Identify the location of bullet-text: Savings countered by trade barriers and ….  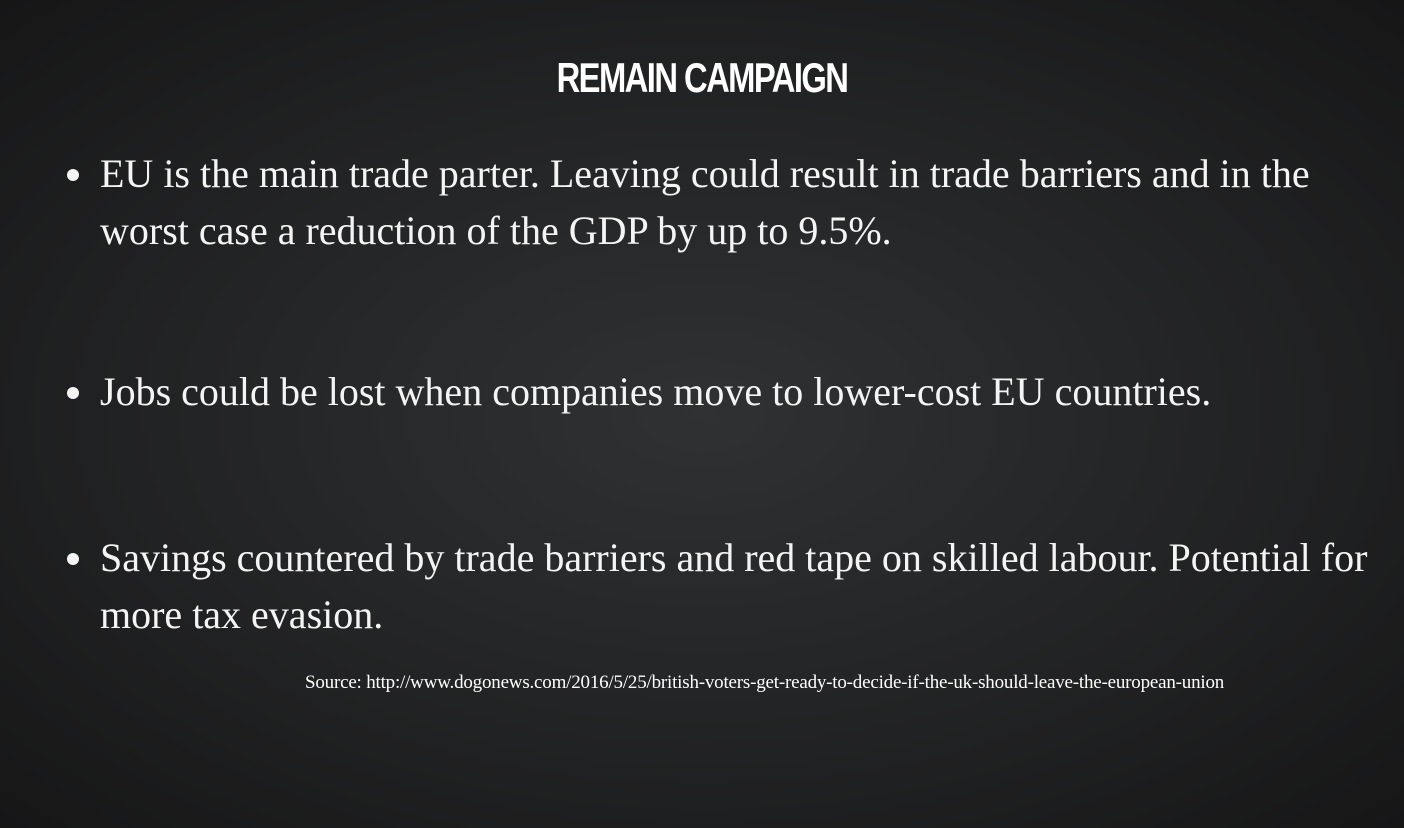
(734, 586).